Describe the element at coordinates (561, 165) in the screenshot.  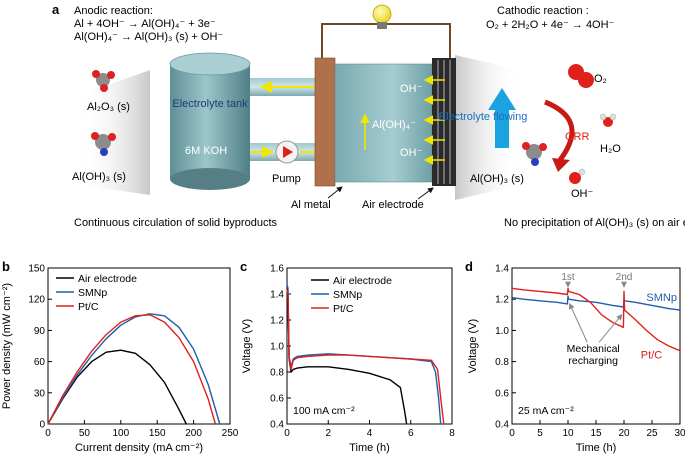
I see `orr-arrowhead` at that location.